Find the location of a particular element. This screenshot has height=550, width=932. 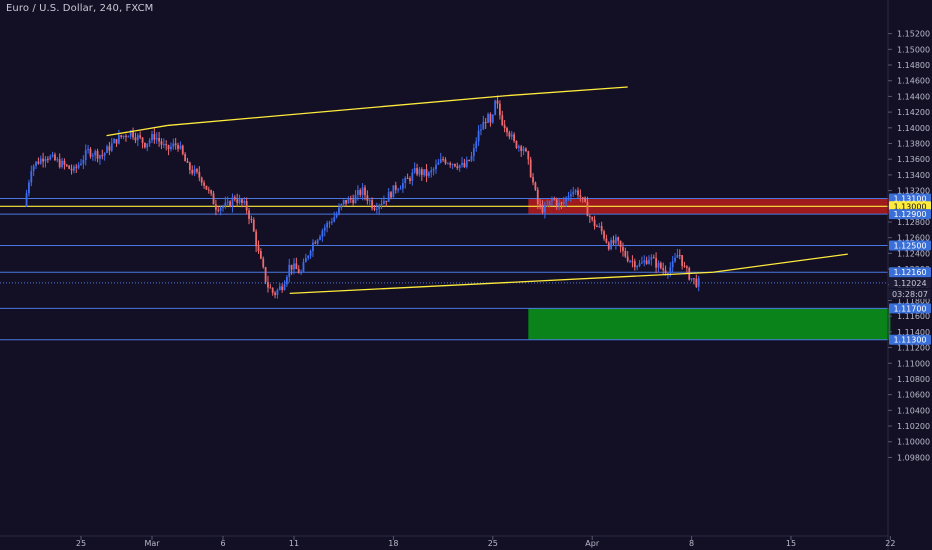

price-label-1.13100: 1.13100 is located at coordinates (909, 198).